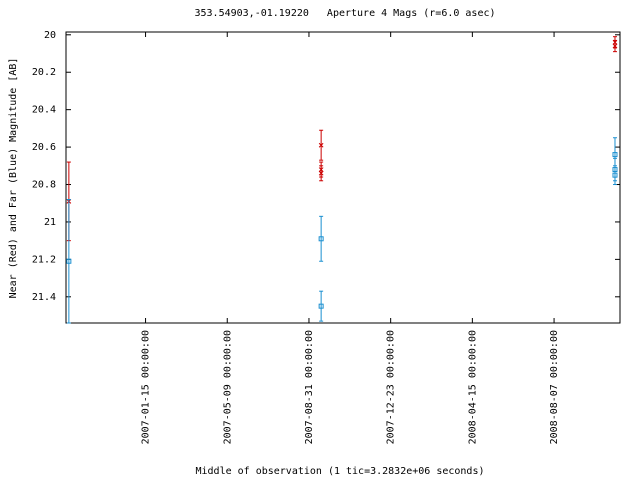 The height and width of the screenshot is (480, 640). I want to click on y-tick-label: 21.4, so click(44, 297).